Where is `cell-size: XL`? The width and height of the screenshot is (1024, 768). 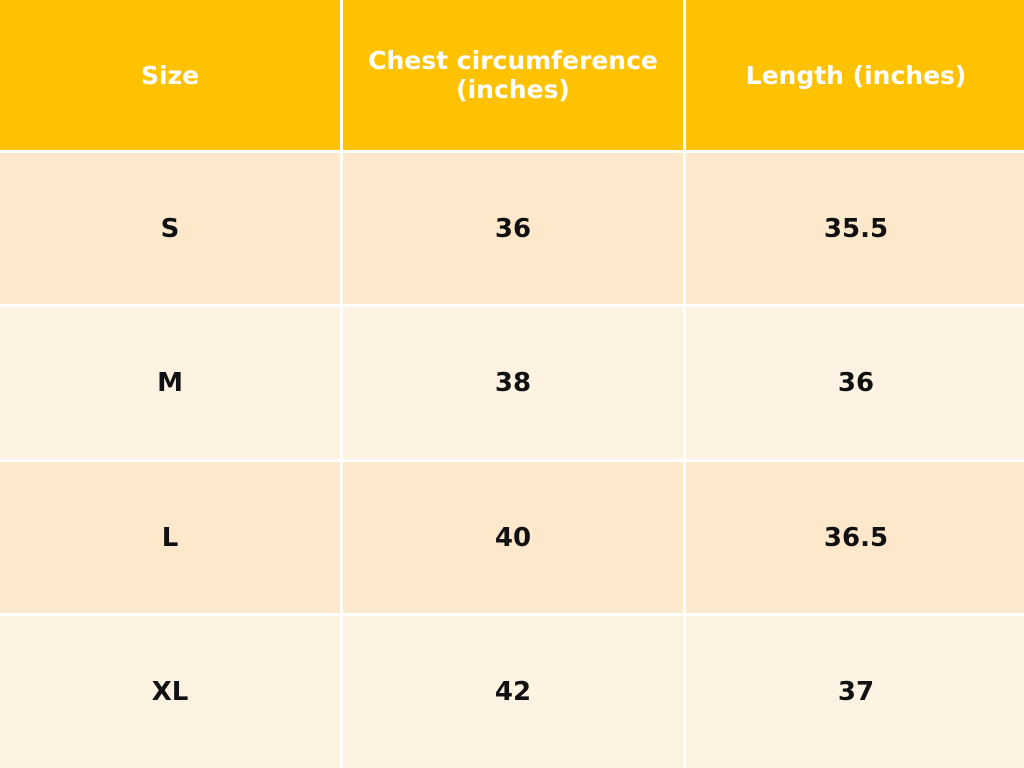 cell-size: XL is located at coordinates (170, 692).